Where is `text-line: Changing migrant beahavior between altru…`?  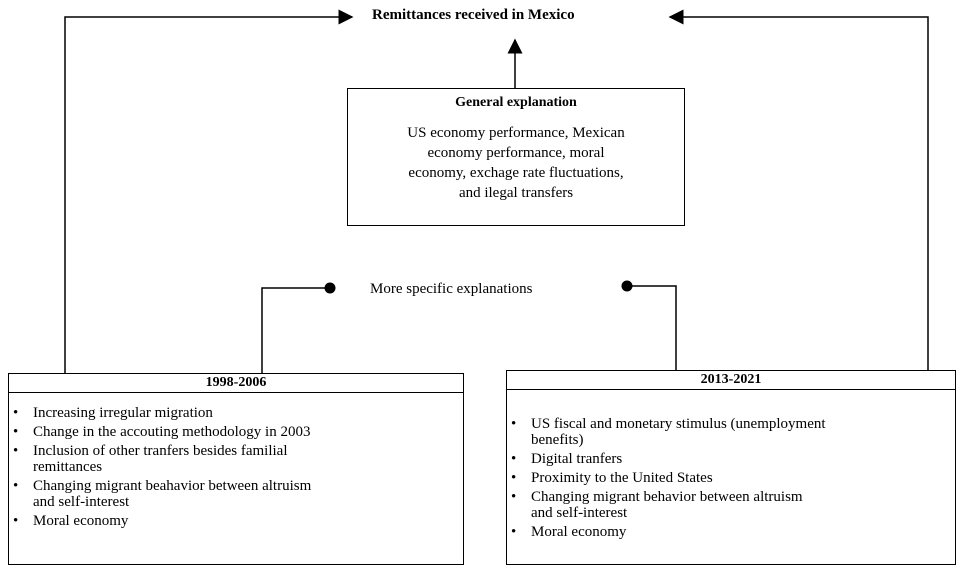
text-line: Changing migrant beahavior between altru… is located at coordinates (172, 486).